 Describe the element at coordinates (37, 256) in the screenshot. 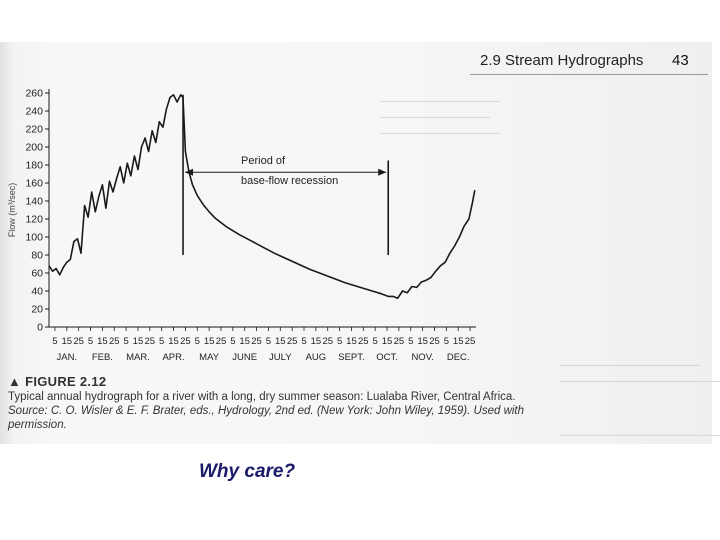

I see `y-tick-label: 80` at that location.